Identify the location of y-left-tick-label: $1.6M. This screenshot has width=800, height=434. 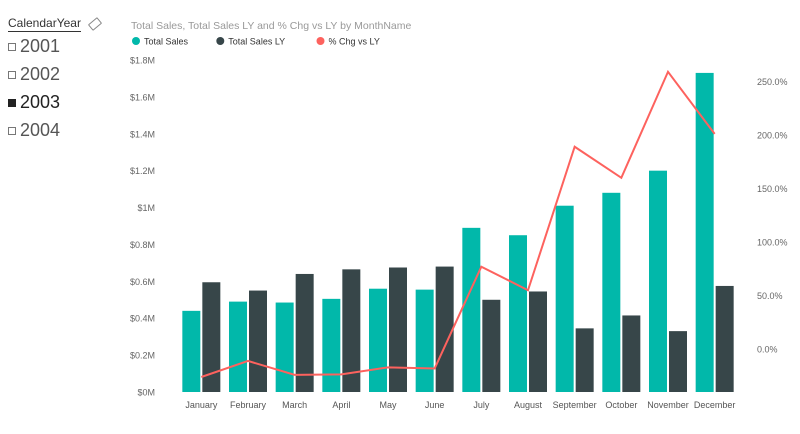
(142, 97).